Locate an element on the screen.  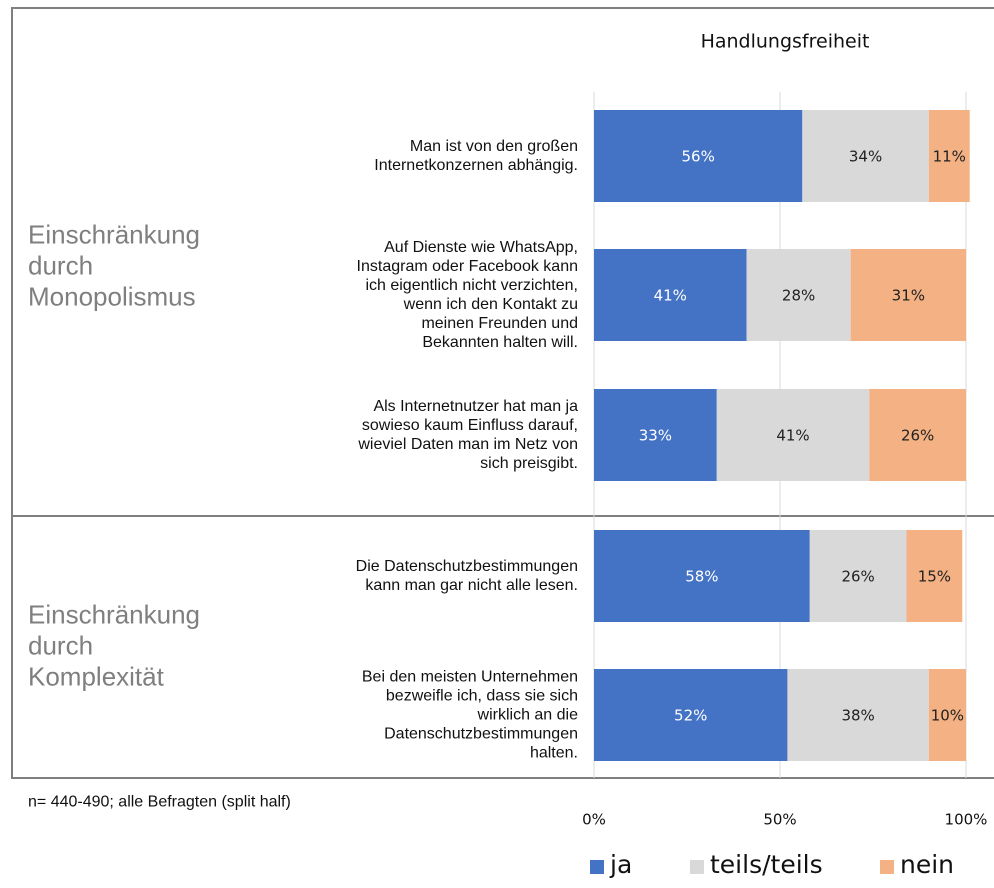
value-label: 11% is located at coordinates (949, 157).